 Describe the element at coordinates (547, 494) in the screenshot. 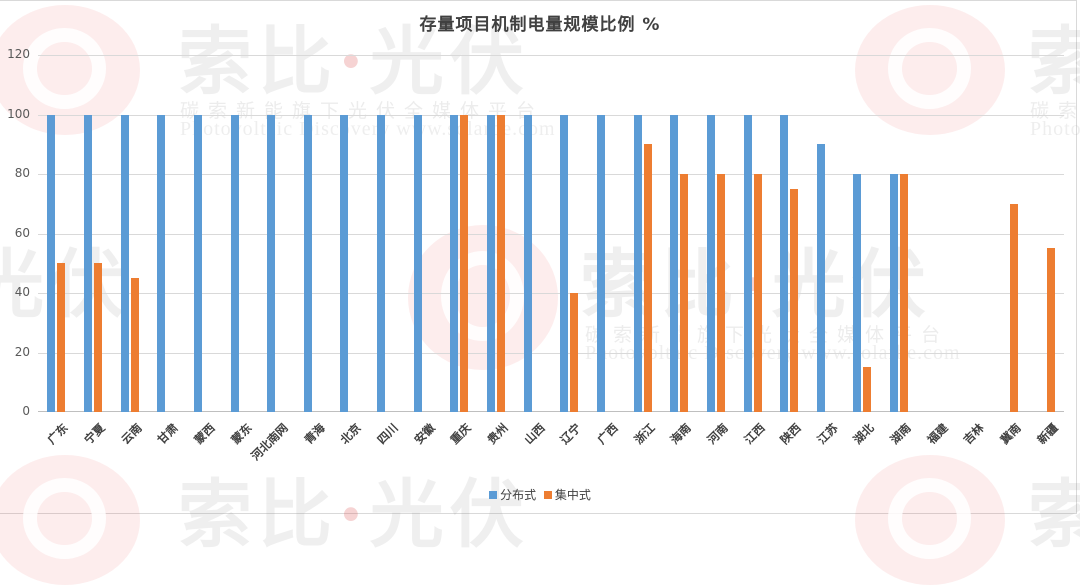

I see `legend-swatch-orange-icon` at that location.